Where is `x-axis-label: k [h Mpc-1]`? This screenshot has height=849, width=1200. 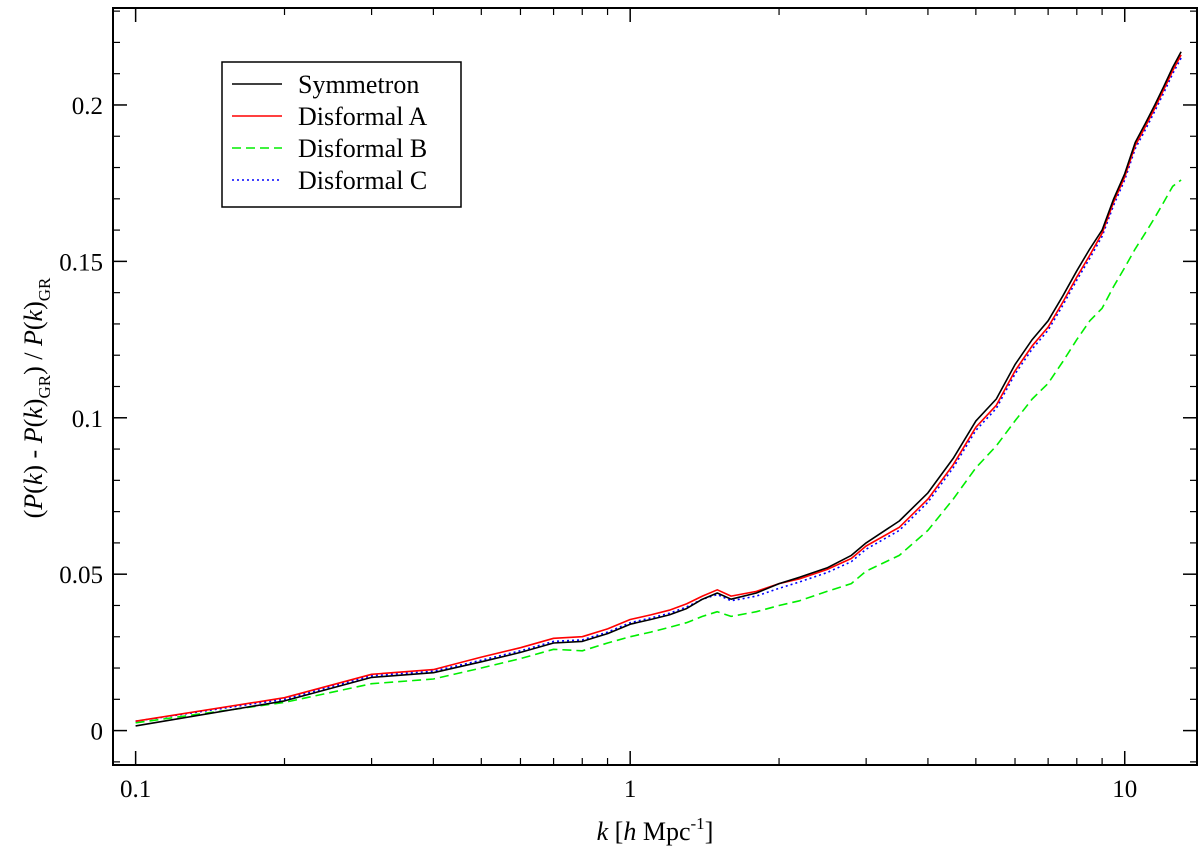 x-axis-label: k [h Mpc-1] is located at coordinates (655, 830).